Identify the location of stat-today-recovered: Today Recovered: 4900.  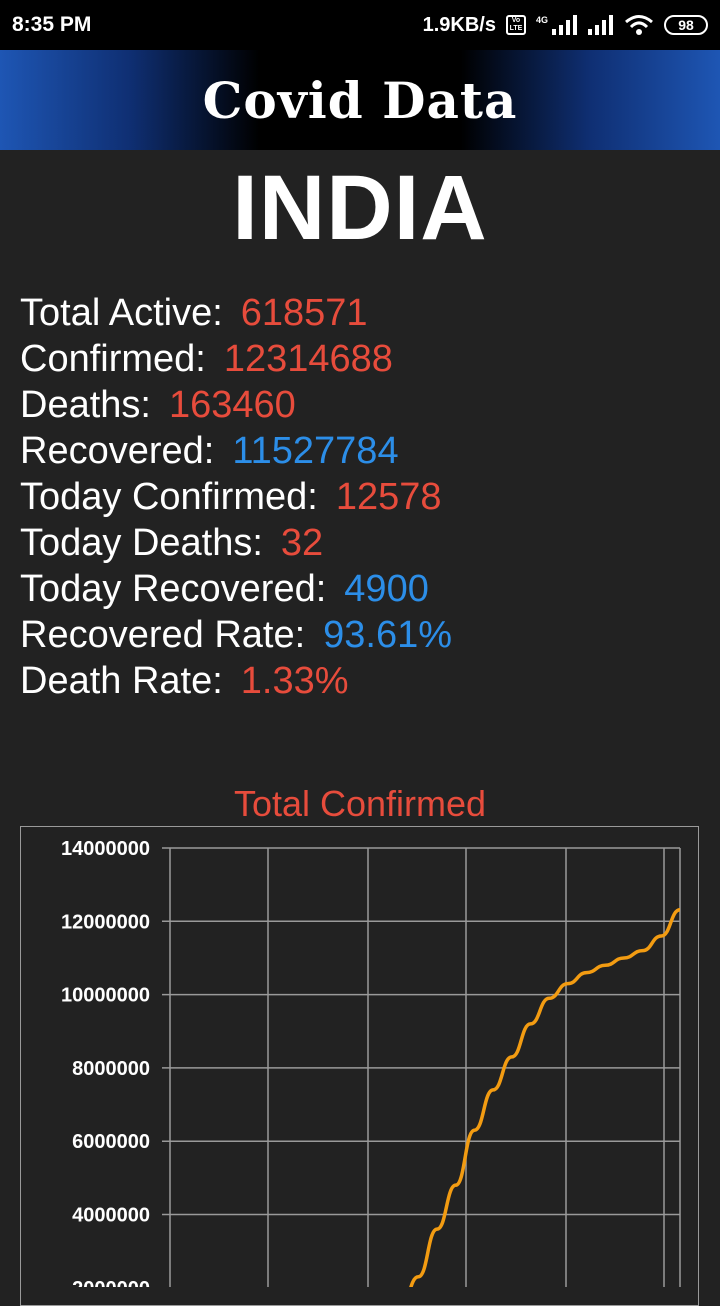
(360, 589).